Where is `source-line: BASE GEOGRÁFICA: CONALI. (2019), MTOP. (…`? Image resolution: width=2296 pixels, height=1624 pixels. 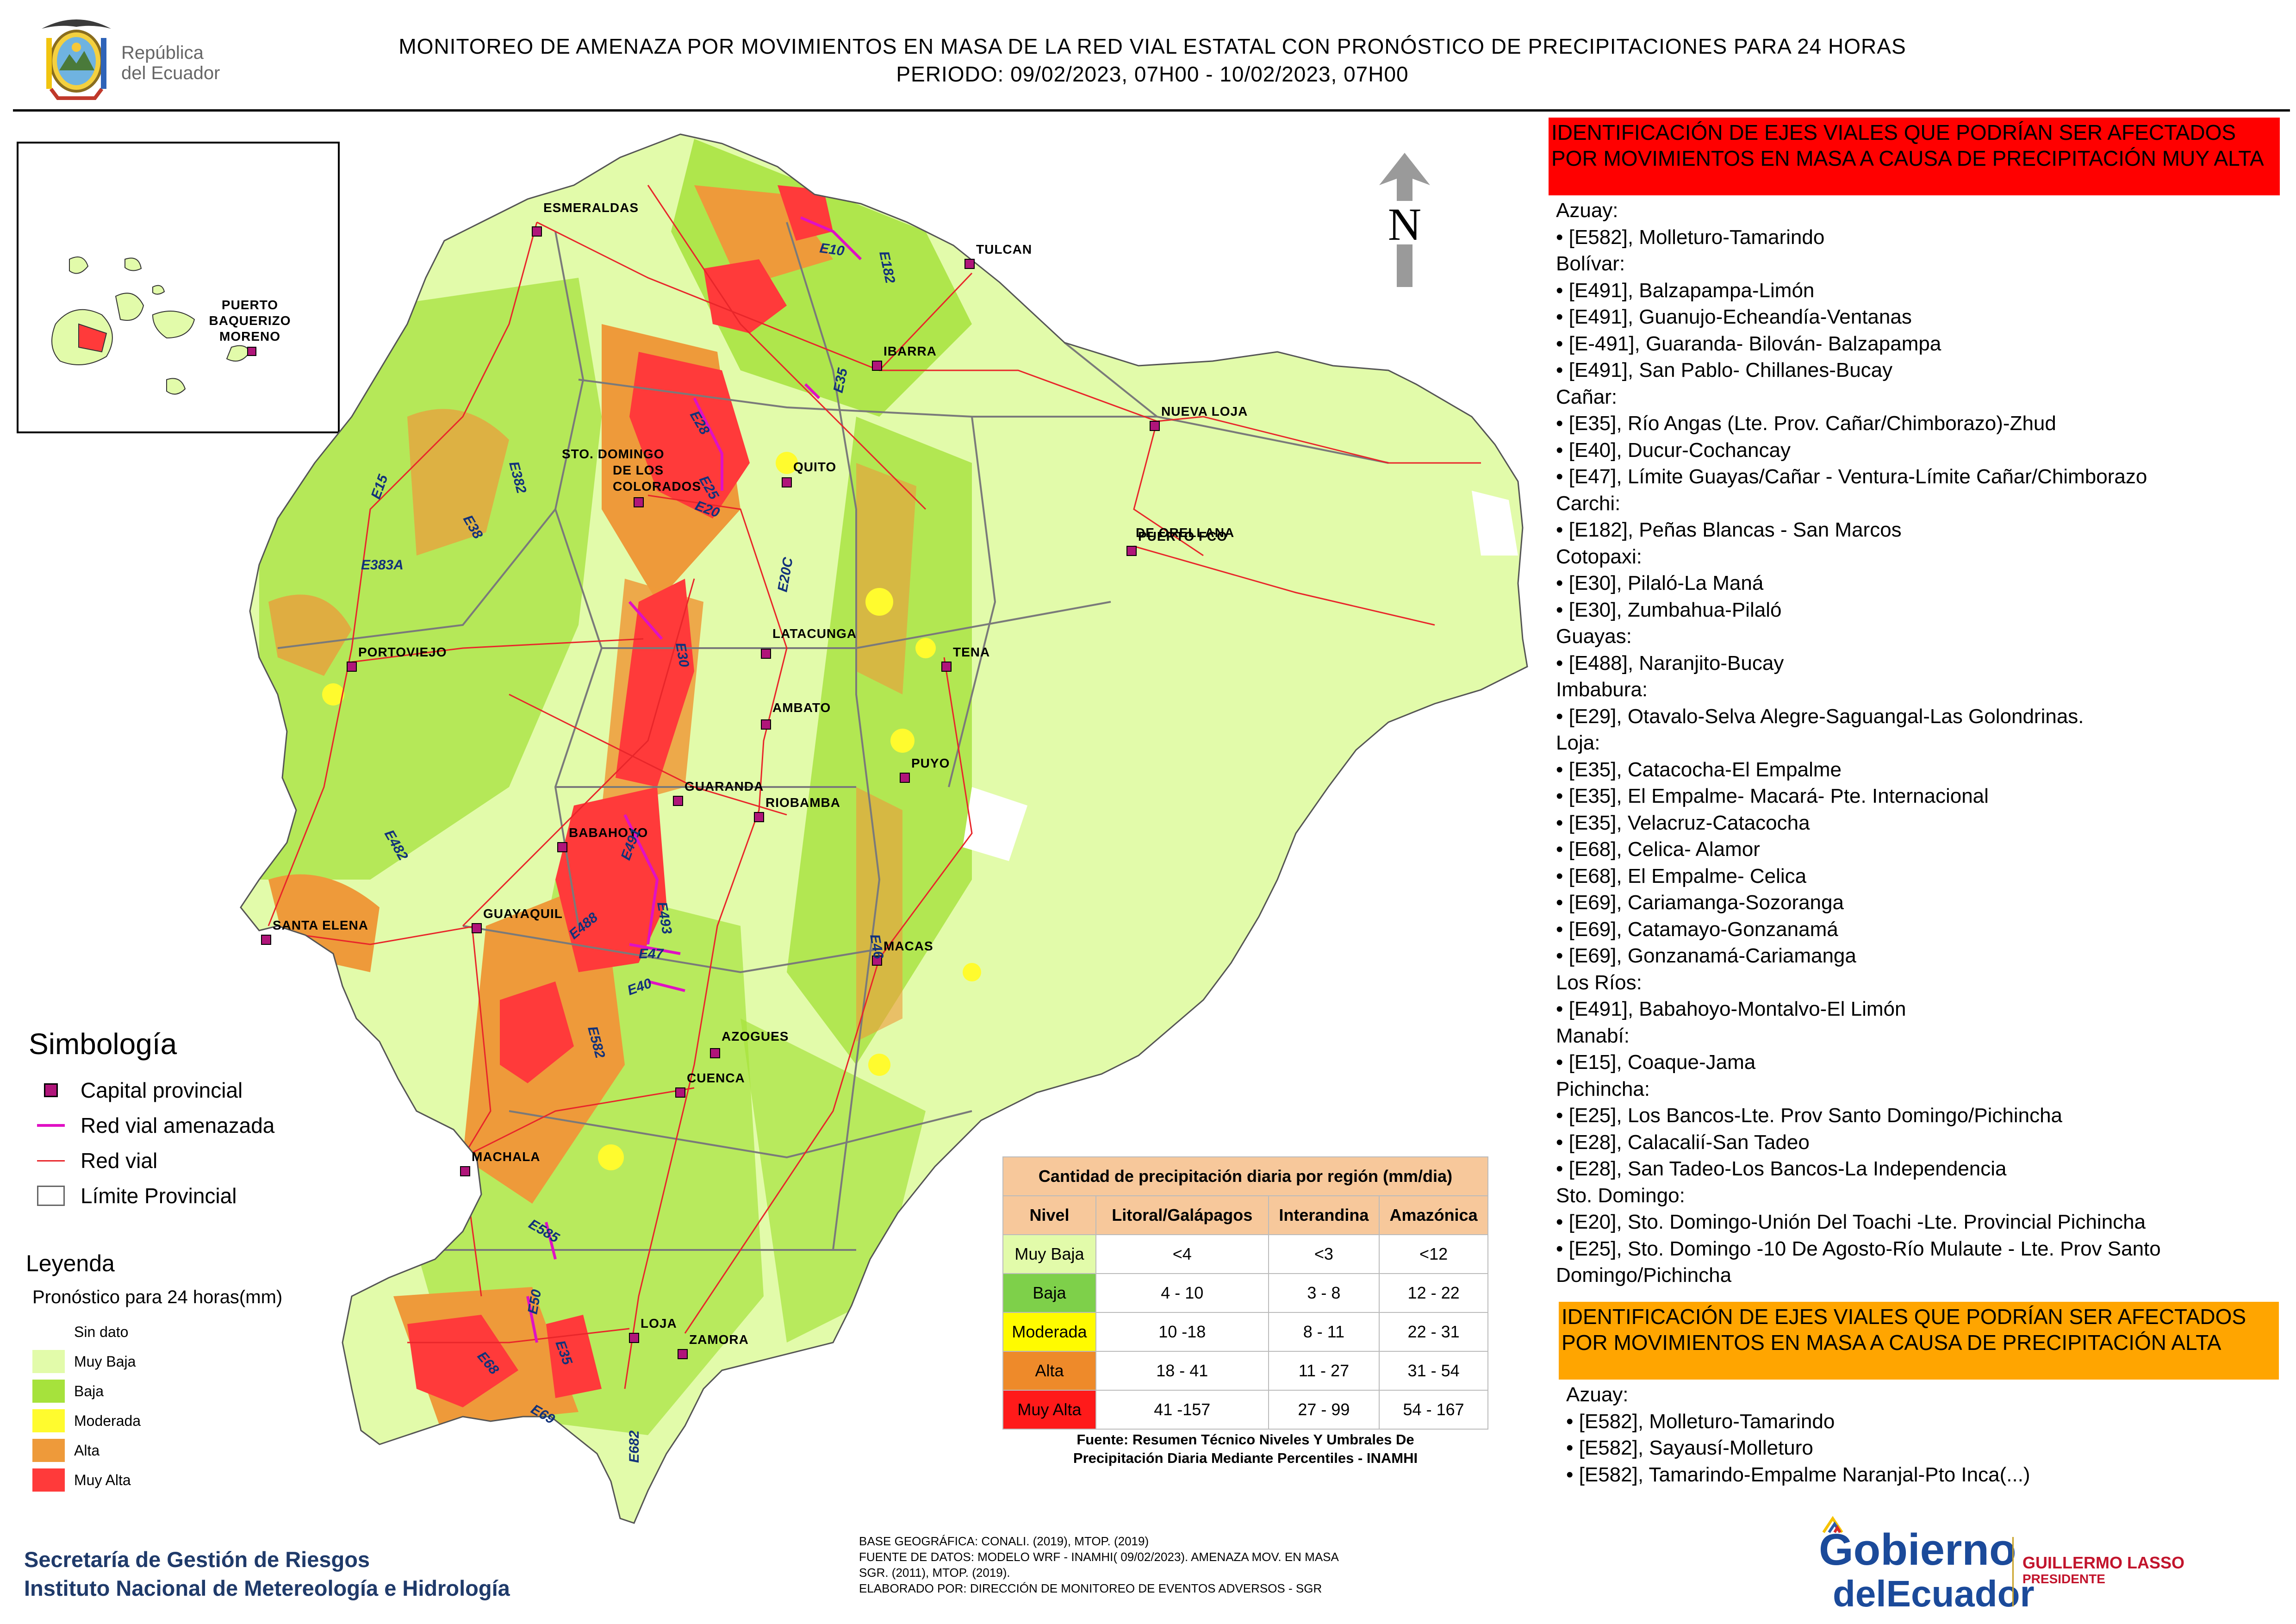
source-line: BASE GEOGRÁFICA: CONALI. (2019), MTOP. (… is located at coordinates (1004, 1541).